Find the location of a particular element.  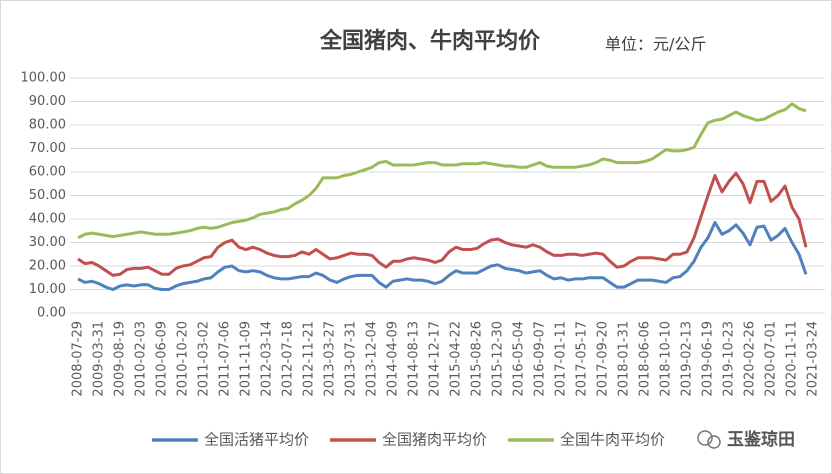

y-tick-label: 0.00 is located at coordinates (51, 313).